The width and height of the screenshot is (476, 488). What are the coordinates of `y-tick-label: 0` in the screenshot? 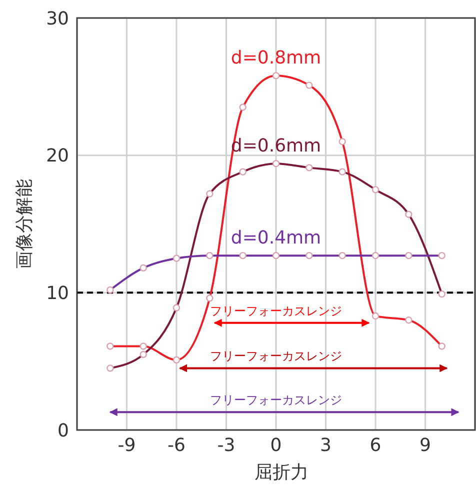 It's located at (63, 431).